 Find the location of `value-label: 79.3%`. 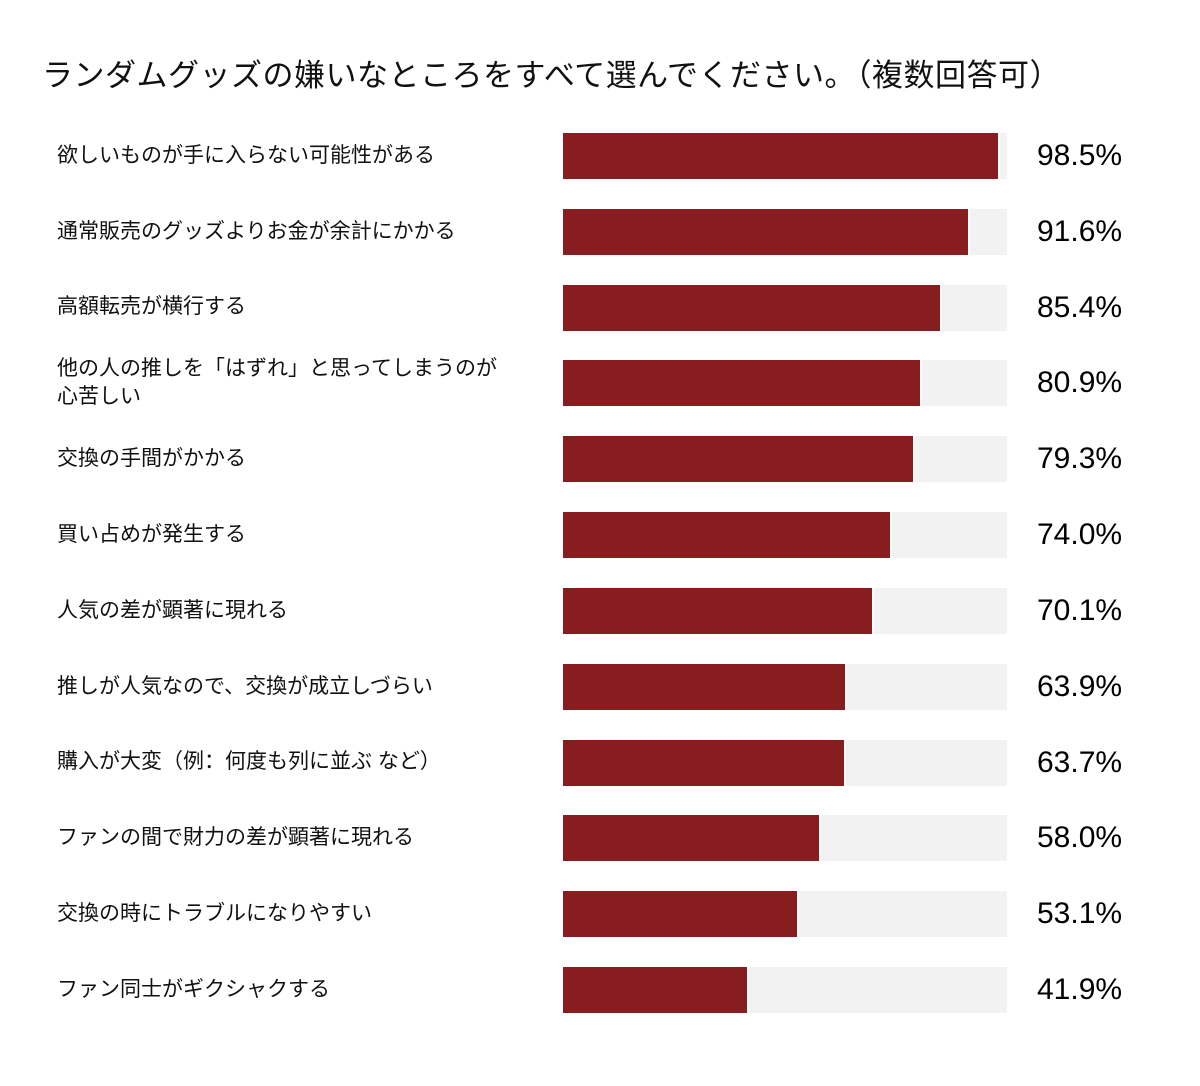

value-label: 79.3% is located at coordinates (1080, 459).